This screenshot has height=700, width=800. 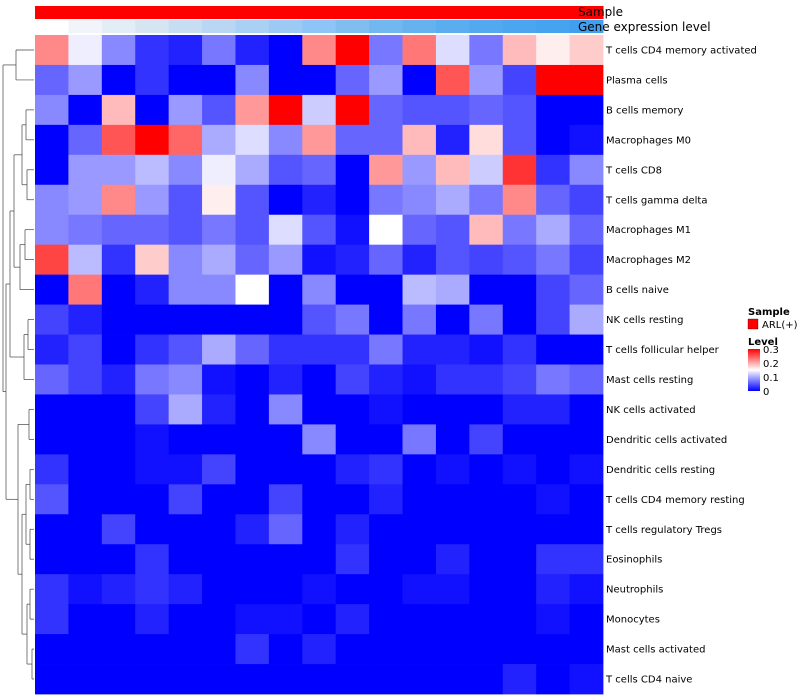 I want to click on row-label: NK cells activated, so click(x=651, y=410).